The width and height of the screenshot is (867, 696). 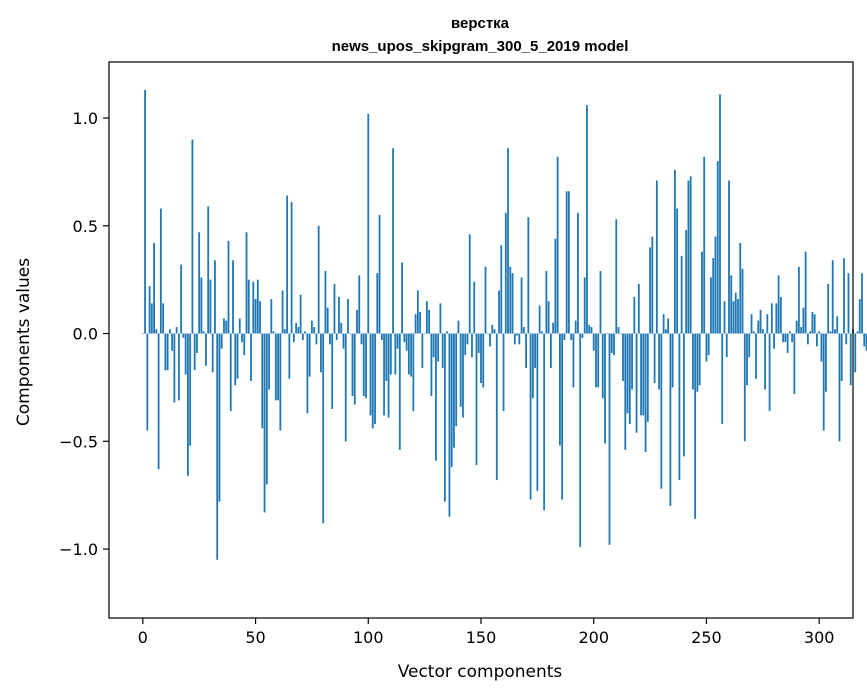 What do you see at coordinates (706, 637) in the screenshot?
I see `x-tick-label: 250` at bounding box center [706, 637].